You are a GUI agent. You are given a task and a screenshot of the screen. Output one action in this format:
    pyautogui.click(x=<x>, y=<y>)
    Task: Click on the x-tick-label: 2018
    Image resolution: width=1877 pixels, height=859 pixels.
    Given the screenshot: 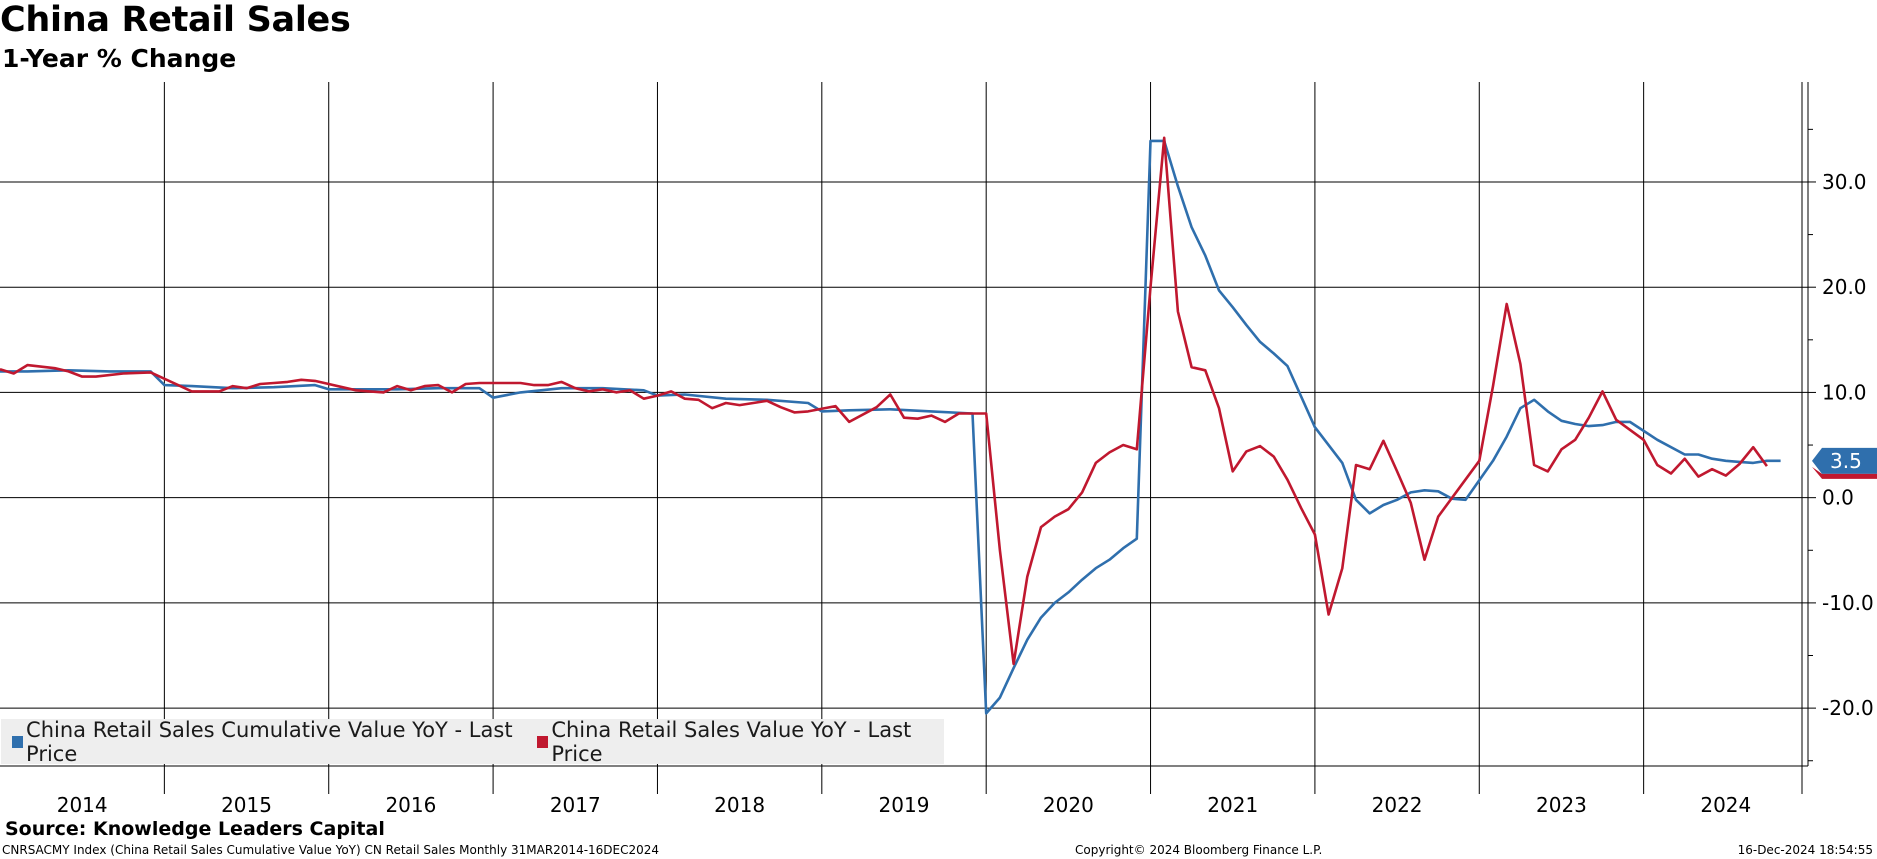 What is the action you would take?
    pyautogui.click(x=739, y=805)
    